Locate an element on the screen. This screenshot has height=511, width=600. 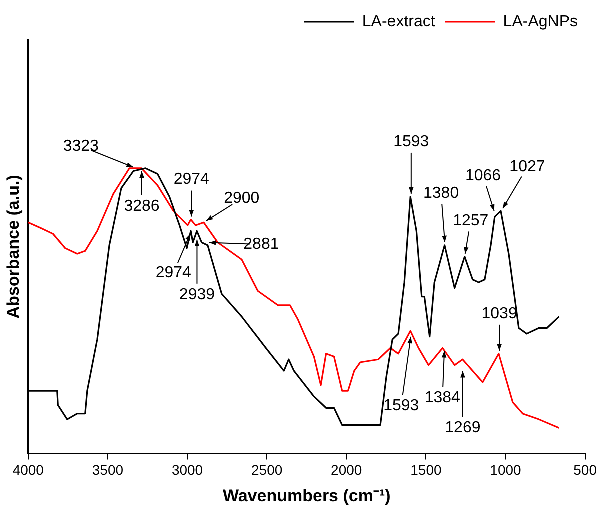
annotation: 1384 is located at coordinates (442, 398).